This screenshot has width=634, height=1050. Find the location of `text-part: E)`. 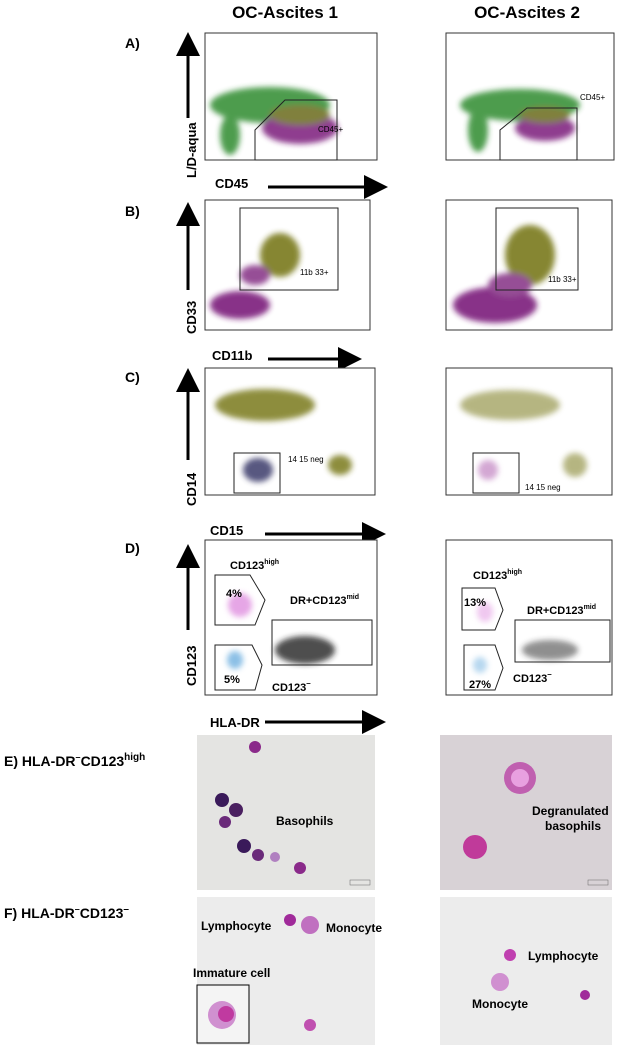

text-part: E) is located at coordinates (11, 761).